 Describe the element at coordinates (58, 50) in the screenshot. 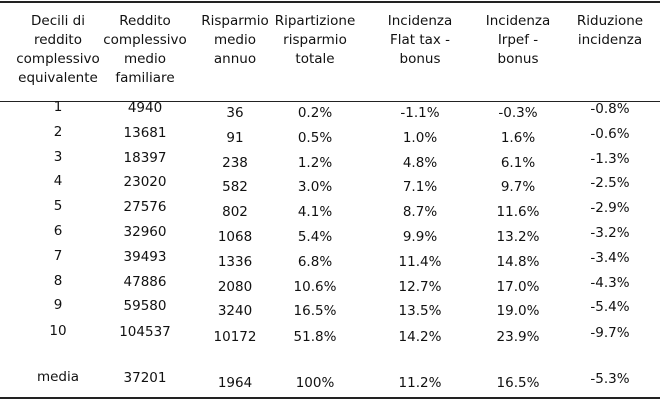

I see `header-decile: Decili di reddito complessivo equivalente` at that location.